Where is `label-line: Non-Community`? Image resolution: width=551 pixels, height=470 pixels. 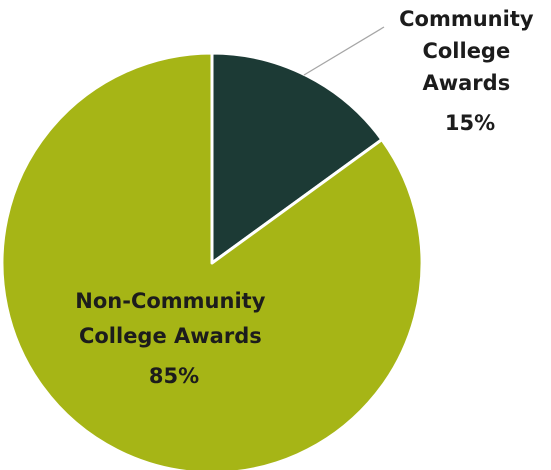 label-line: Non-Community is located at coordinates (170, 301).